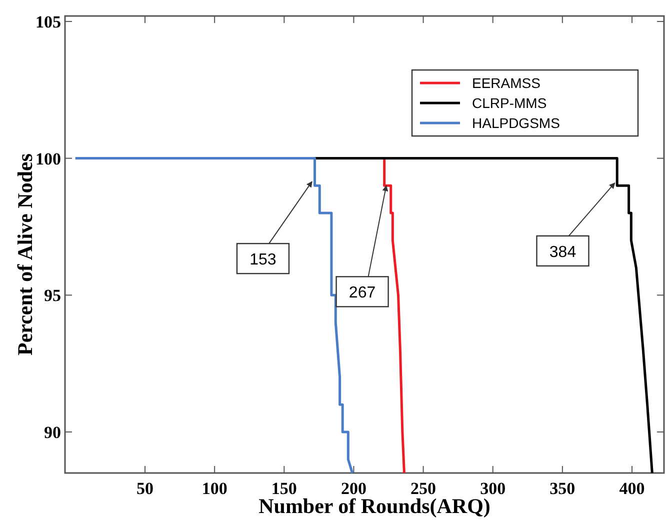  What do you see at coordinates (48, 22) in the screenshot?
I see `y-tick-label: 105` at bounding box center [48, 22].